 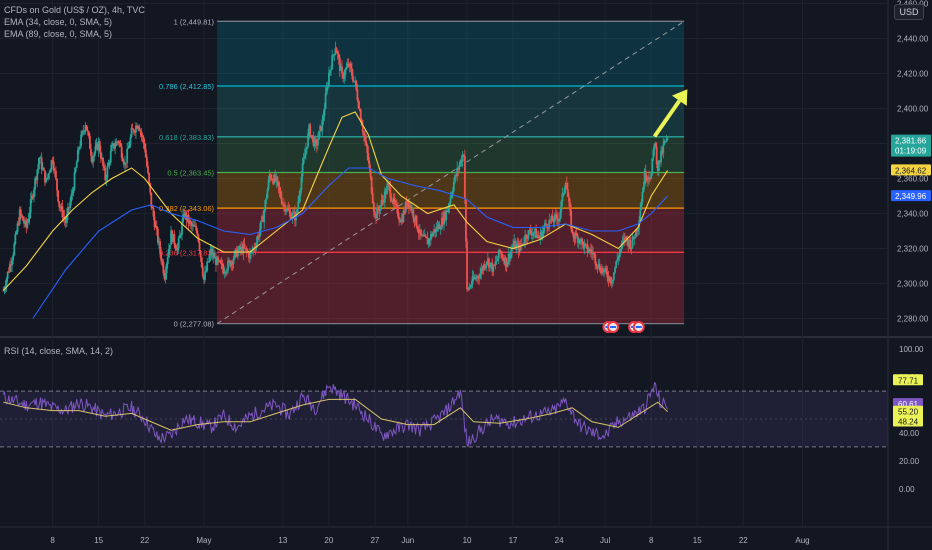 What do you see at coordinates (74, 10) in the screenshot?
I see `symbol-title: CFDs on Gold (US$ / OZ), 4h, TVC` at bounding box center [74, 10].